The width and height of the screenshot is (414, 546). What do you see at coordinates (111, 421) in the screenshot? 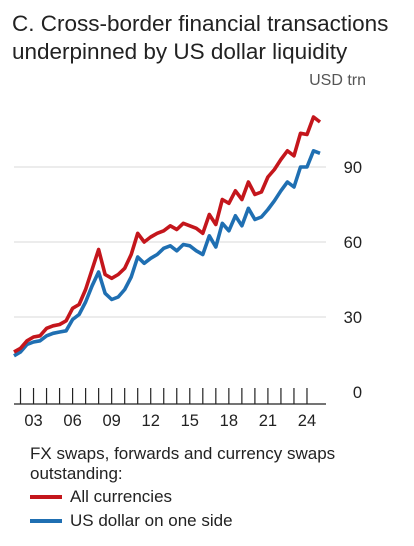
I see `x-tick-label-09: 09` at bounding box center [111, 421].